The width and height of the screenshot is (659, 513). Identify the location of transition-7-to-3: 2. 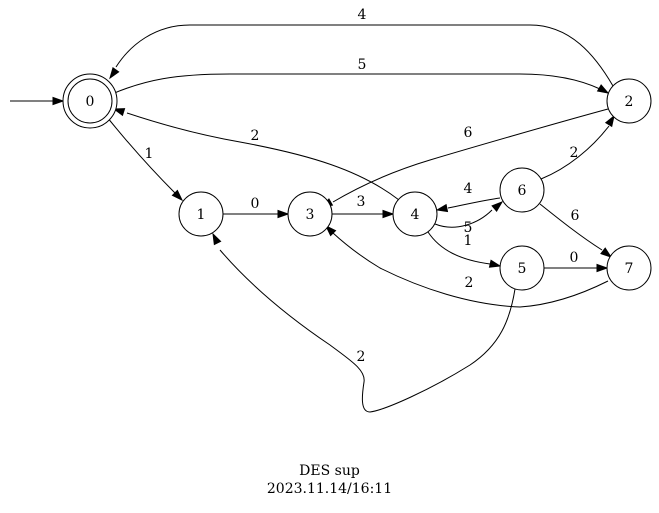
(466, 266).